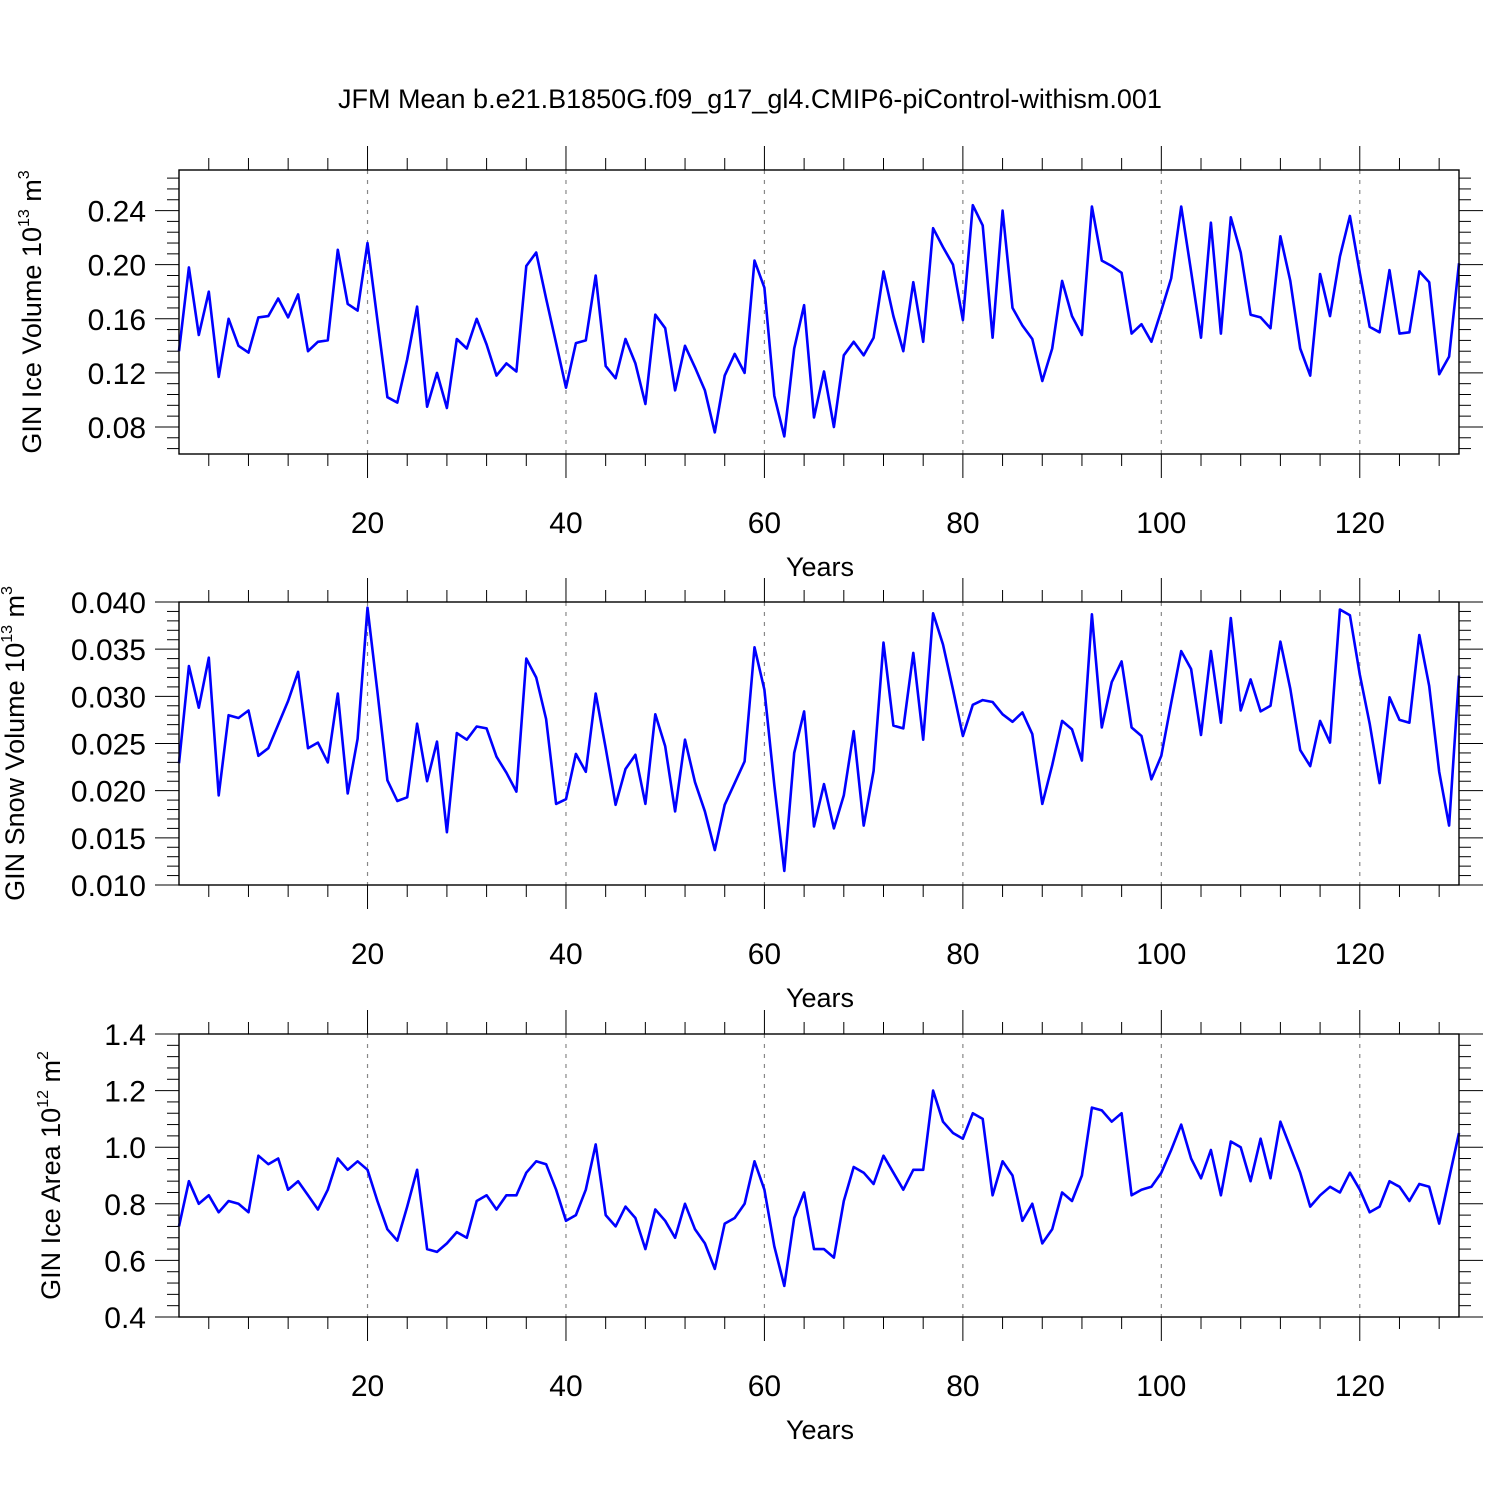  What do you see at coordinates (108, 792) in the screenshot?
I see `y-tick-label: 0.020` at bounding box center [108, 792].